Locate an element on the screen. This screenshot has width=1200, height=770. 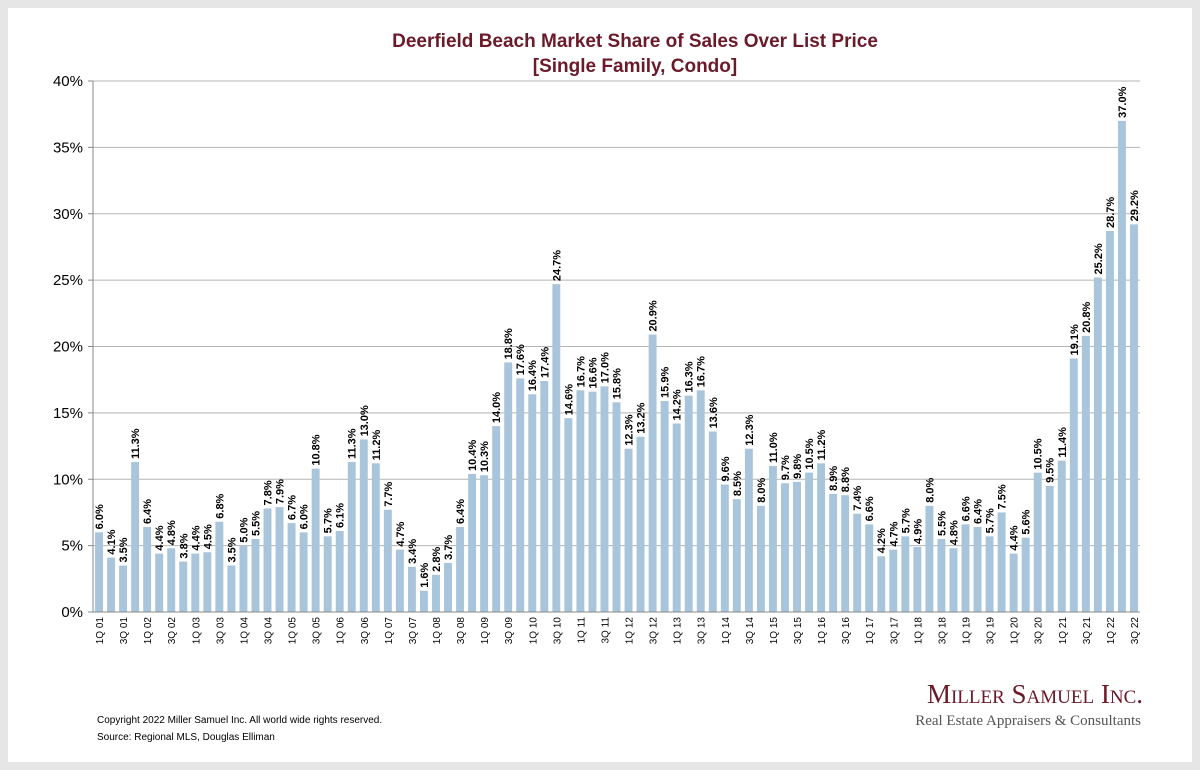
value-label: 7.7% is located at coordinates (389, 493).